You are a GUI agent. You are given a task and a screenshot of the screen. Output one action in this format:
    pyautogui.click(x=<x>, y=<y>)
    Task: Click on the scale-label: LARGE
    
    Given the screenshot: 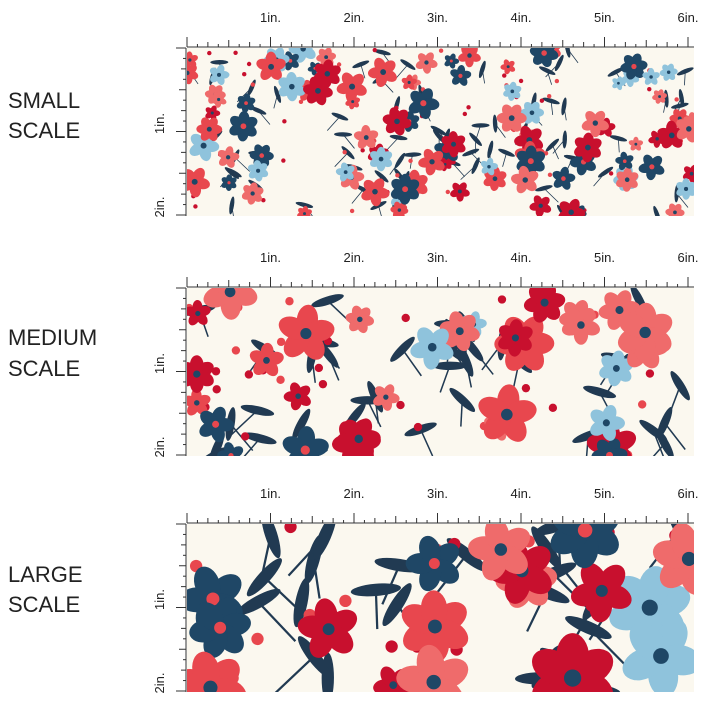 What is the action you would take?
    pyautogui.click(x=45, y=574)
    